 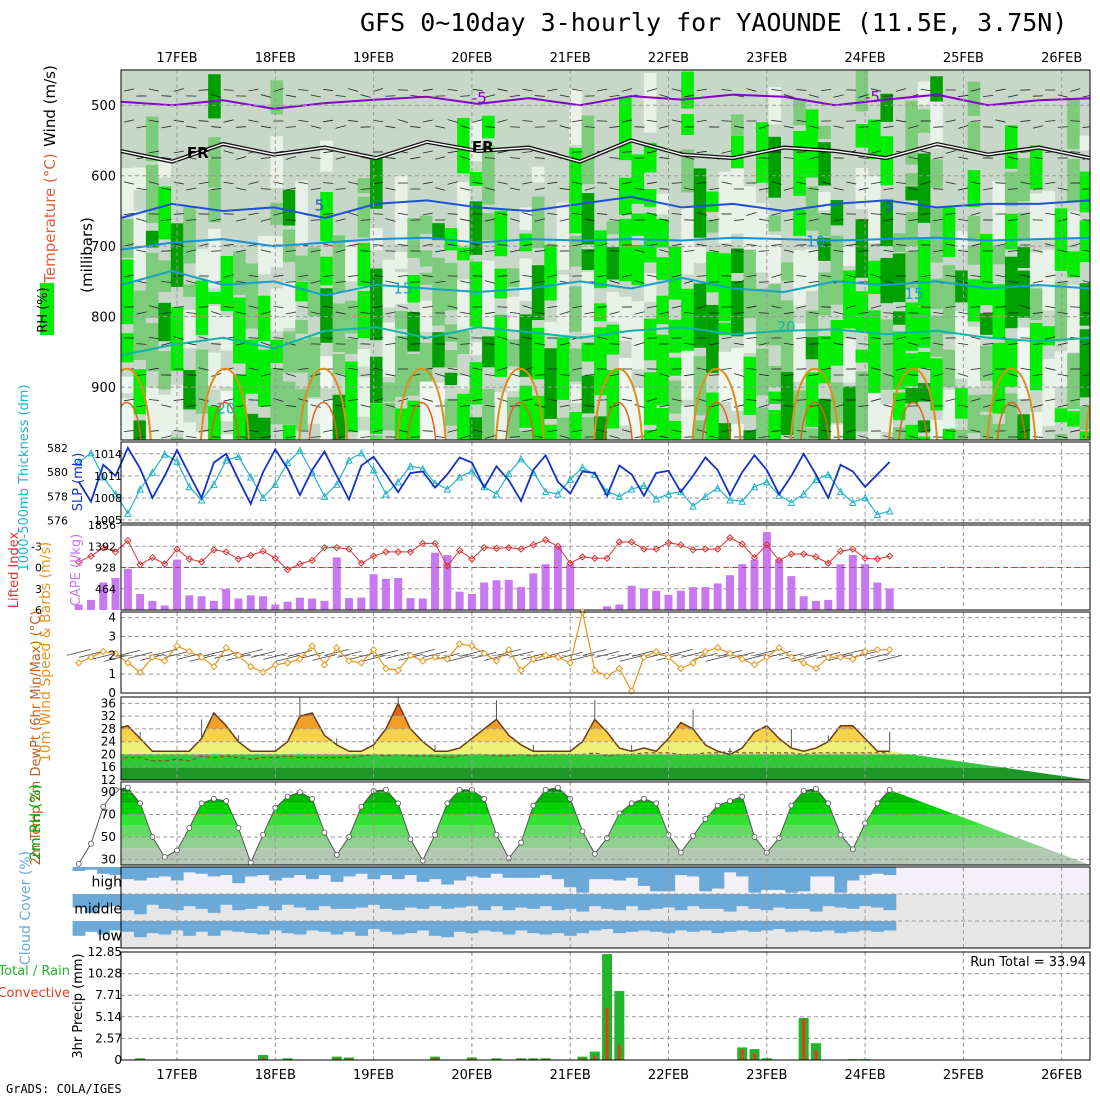 I want to click on cloud-row-label: middle, so click(x=98, y=910).